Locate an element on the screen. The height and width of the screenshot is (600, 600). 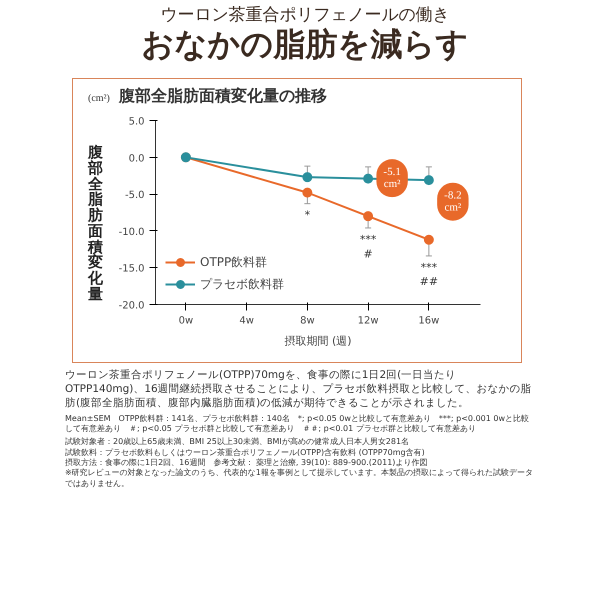
text: おなかの脂肪を減らす is located at coordinates (305, 44).